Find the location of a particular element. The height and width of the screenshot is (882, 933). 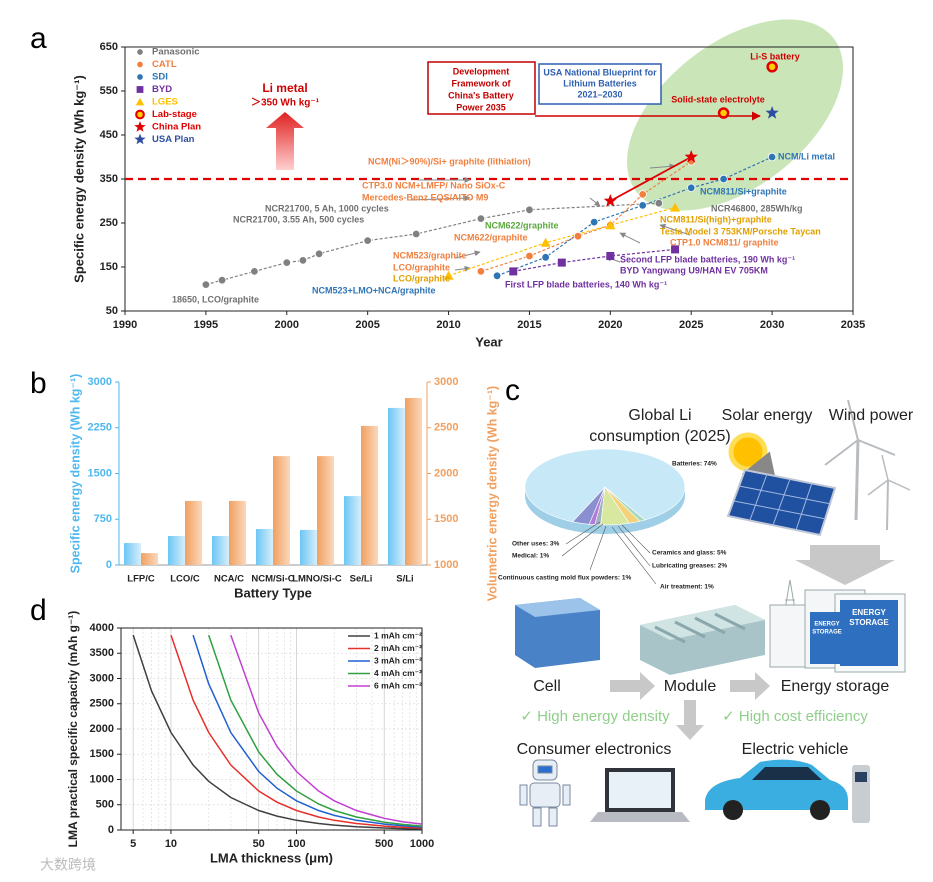

source-label: Wind power is located at coordinates (871, 415).